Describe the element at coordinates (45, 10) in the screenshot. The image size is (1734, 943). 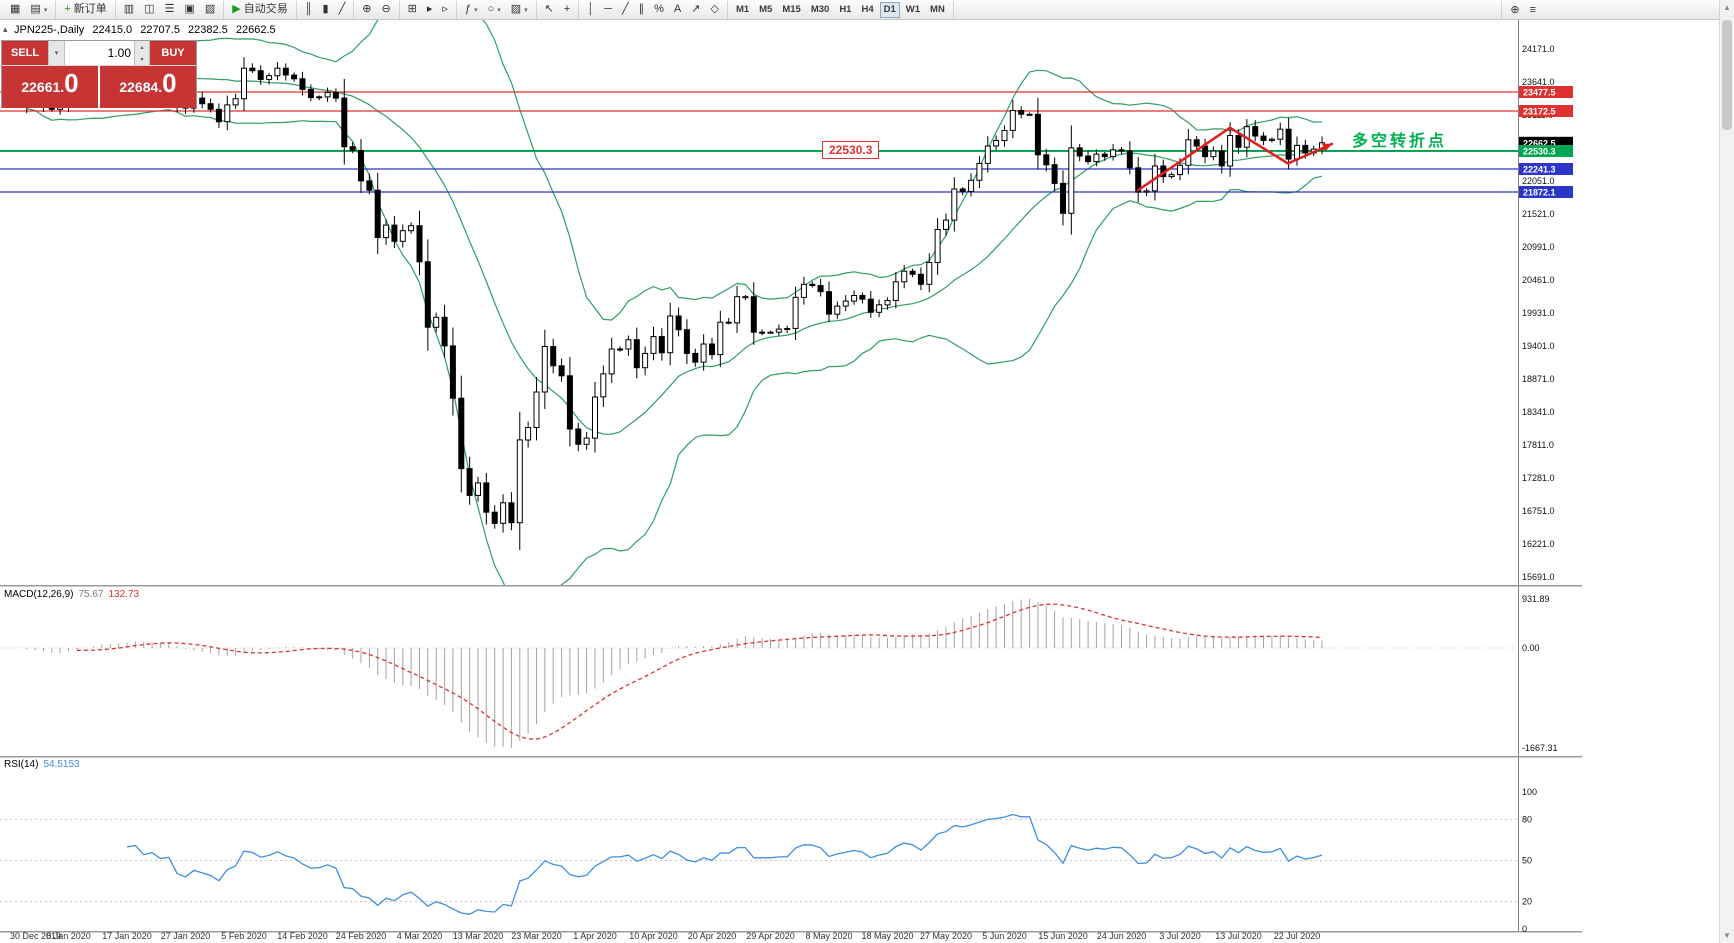
I see `chart-profiles-dropdown-icon: ▾` at that location.